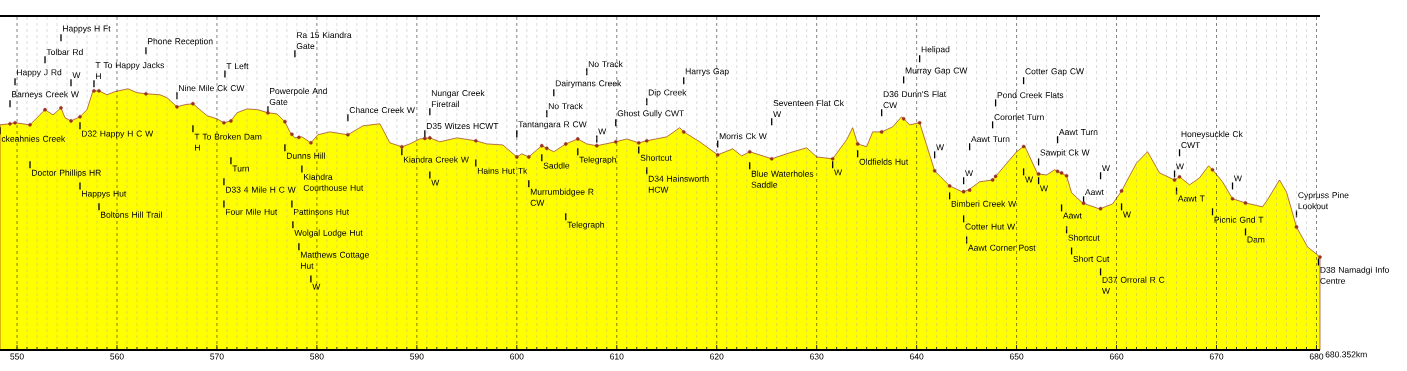 This screenshot has width=1407, height=371. Describe the element at coordinates (240, 168) in the screenshot. I see `annotation: Turn` at that location.